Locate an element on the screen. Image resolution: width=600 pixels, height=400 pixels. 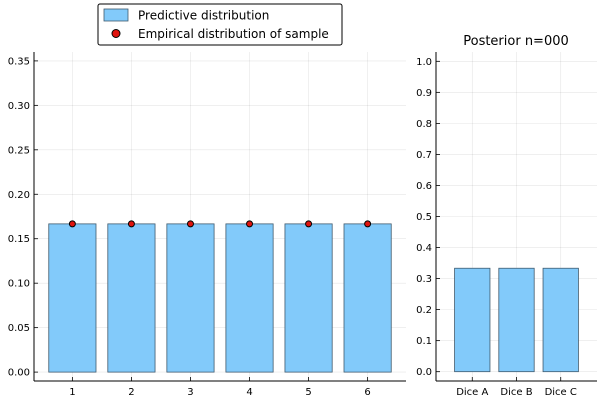
y-tick-label: 0.10 is located at coordinates (19, 284).